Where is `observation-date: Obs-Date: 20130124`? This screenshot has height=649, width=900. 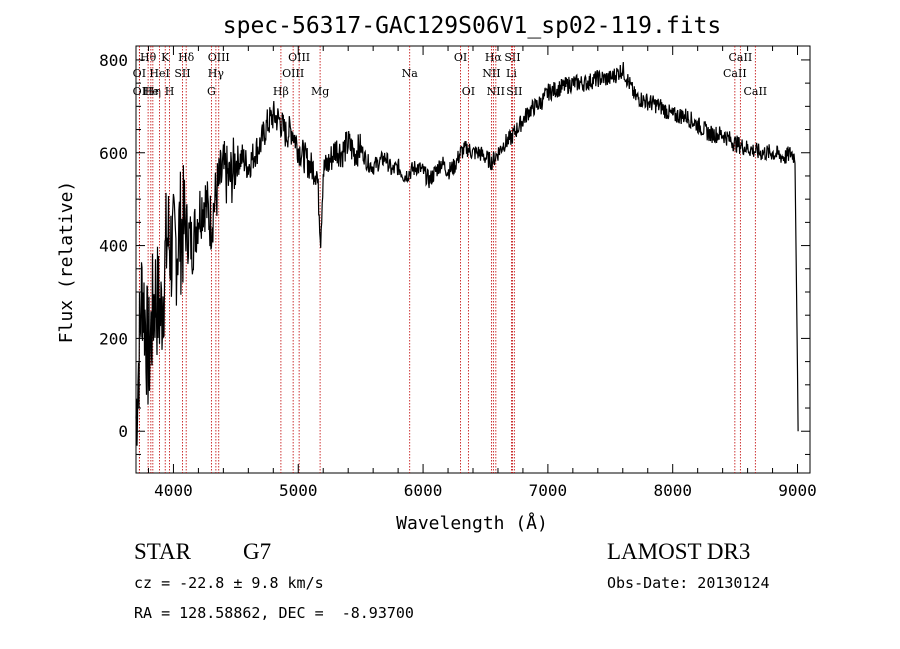 observation-date: Obs-Date: 20130124 is located at coordinates (688, 583).